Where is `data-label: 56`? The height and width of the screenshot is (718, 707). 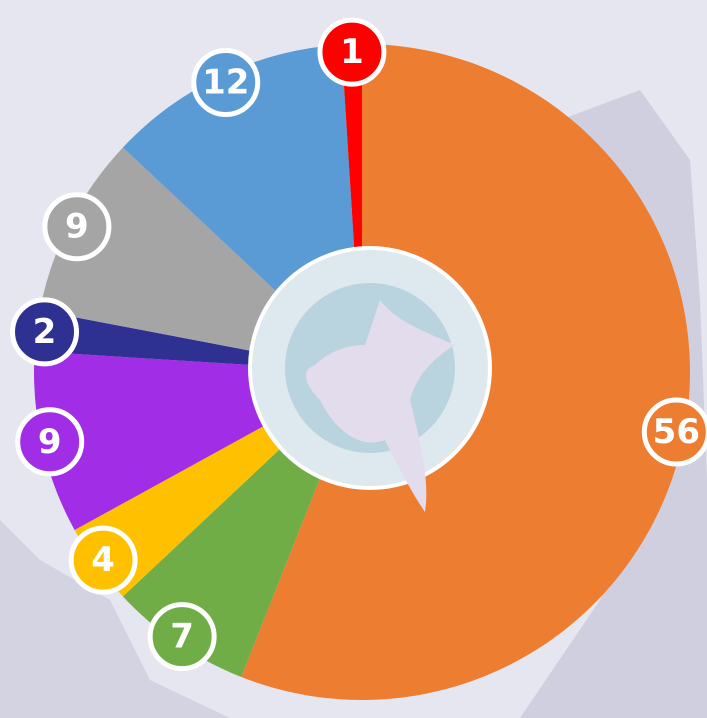
data-label: 56 is located at coordinates (676, 432).